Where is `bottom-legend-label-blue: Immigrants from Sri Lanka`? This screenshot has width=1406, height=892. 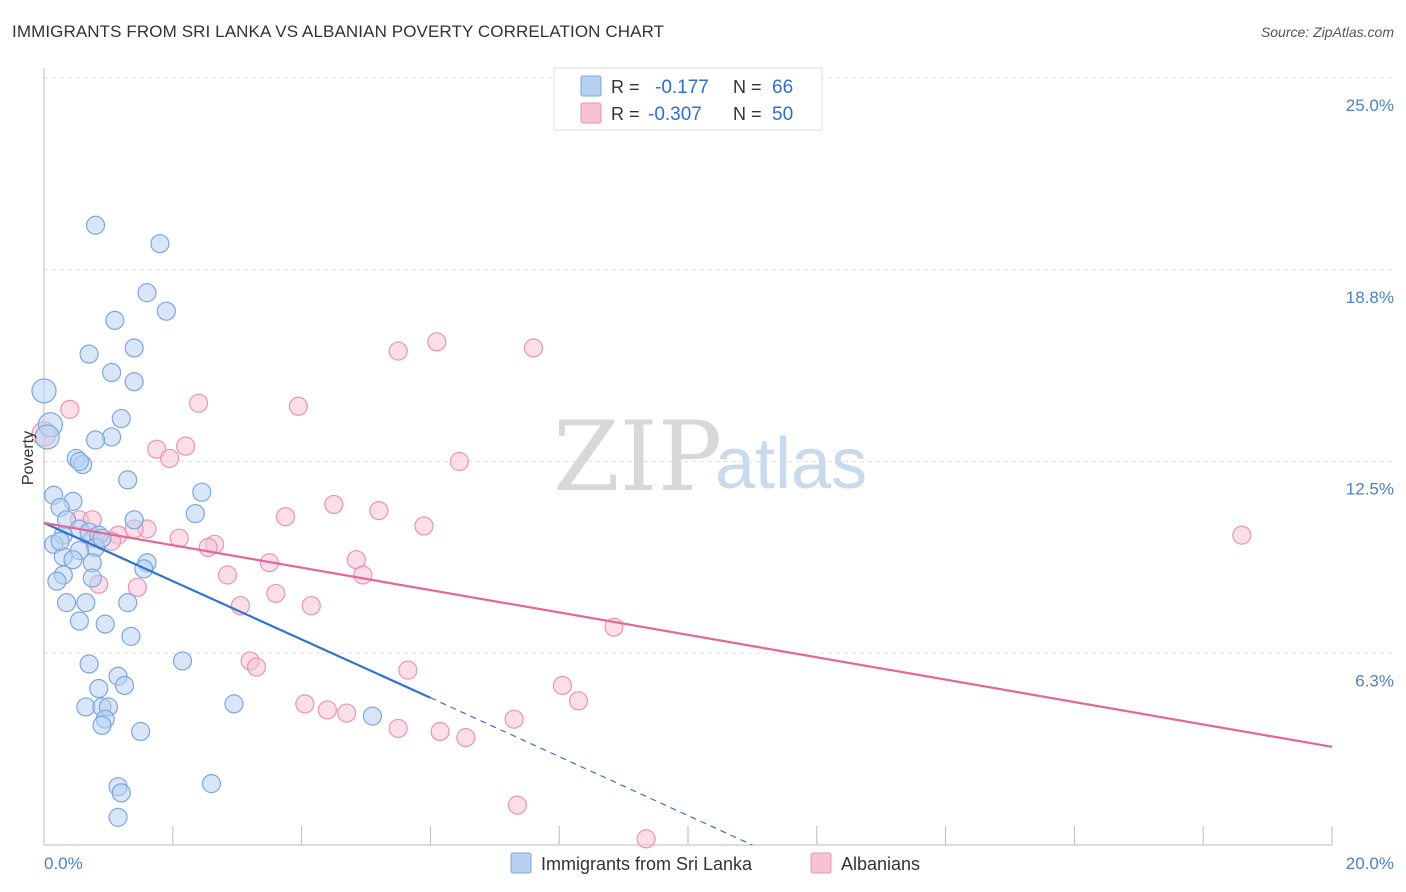
bottom-legend-label-blue: Immigrants from Sri Lanka is located at coordinates (647, 864).